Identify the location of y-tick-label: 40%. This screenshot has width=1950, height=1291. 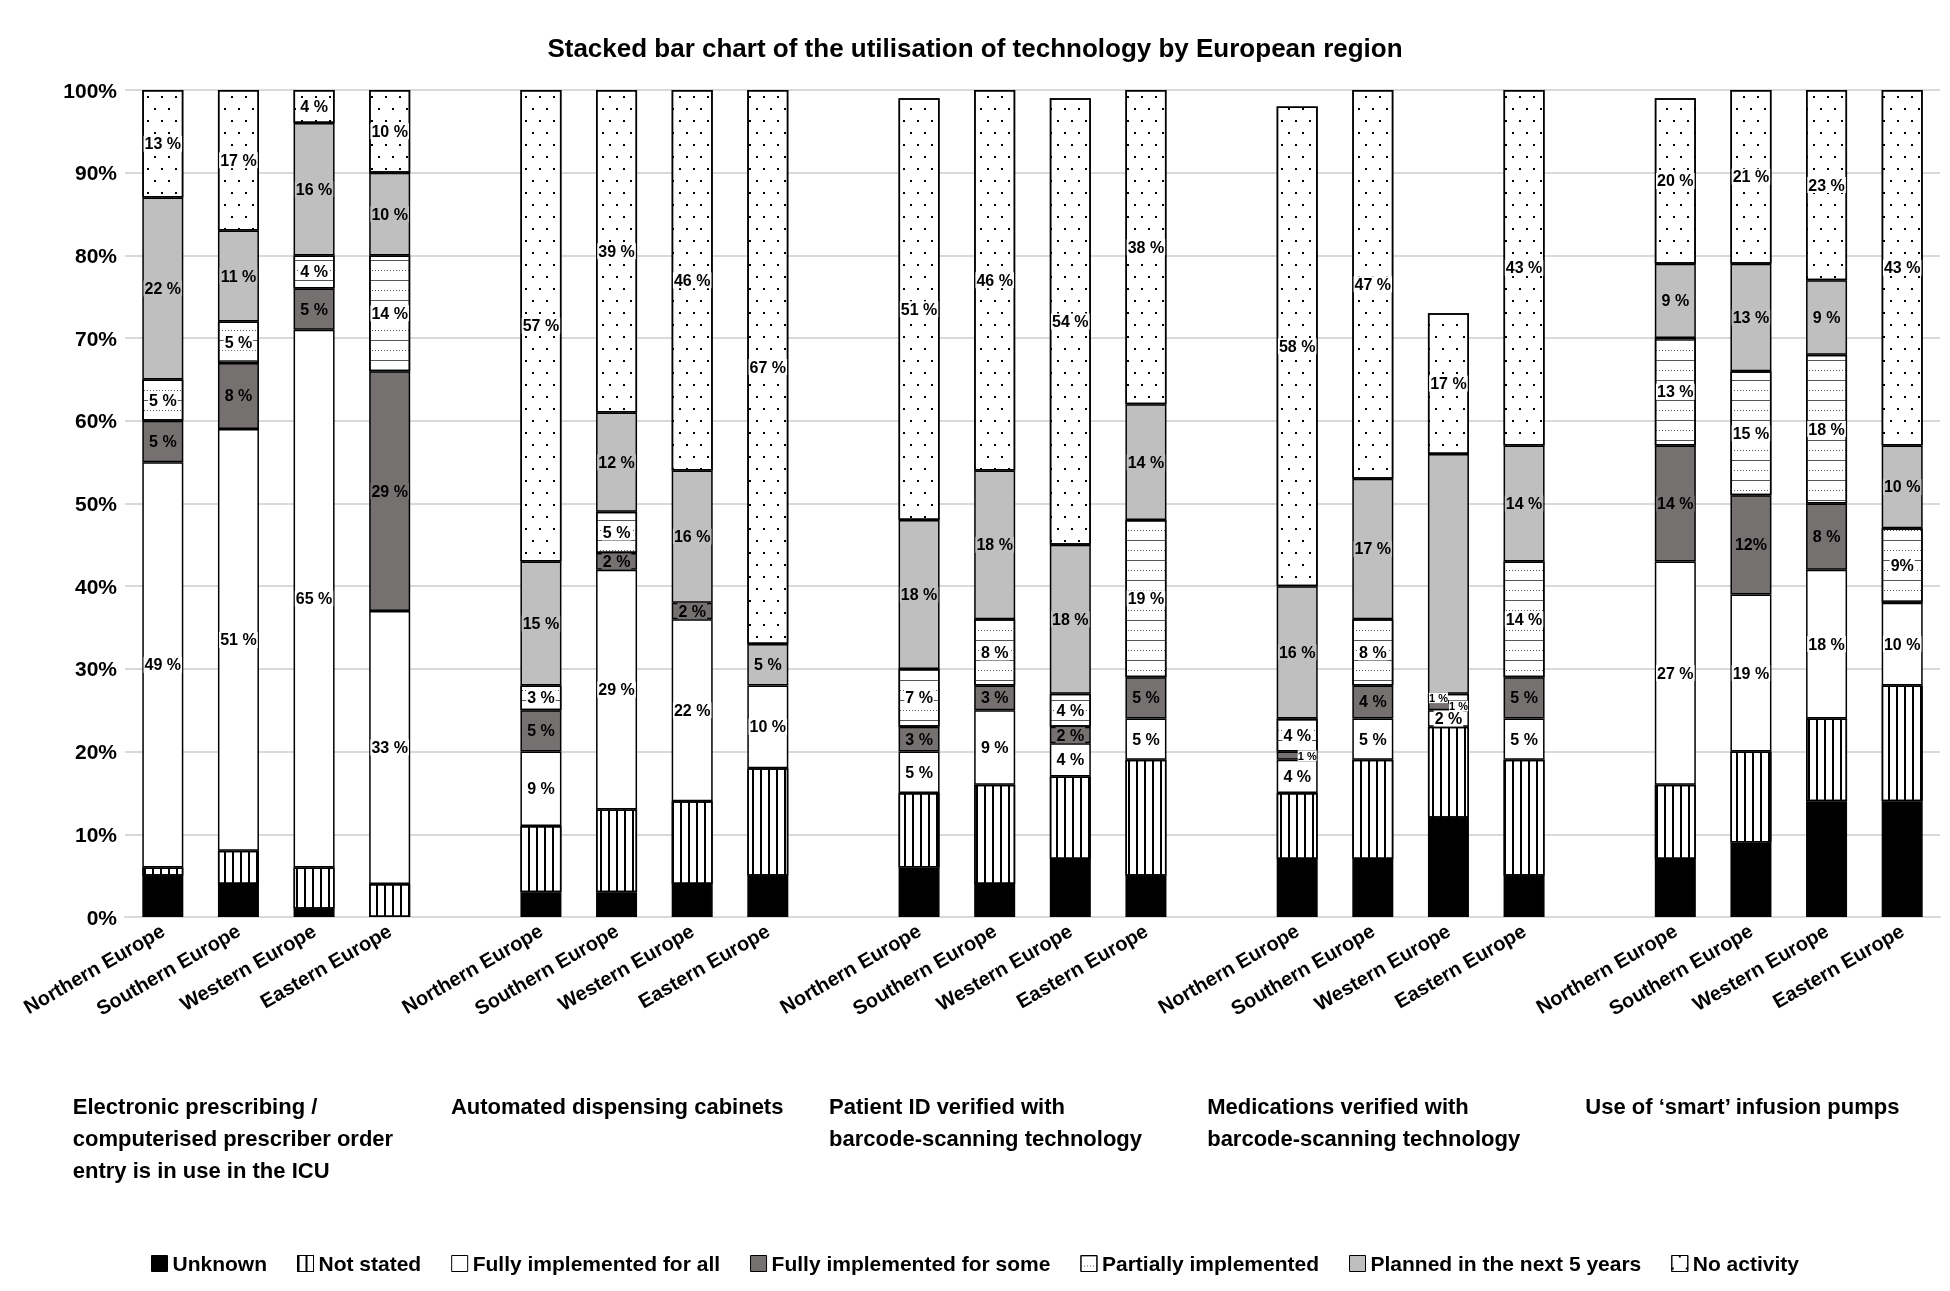
(96, 586).